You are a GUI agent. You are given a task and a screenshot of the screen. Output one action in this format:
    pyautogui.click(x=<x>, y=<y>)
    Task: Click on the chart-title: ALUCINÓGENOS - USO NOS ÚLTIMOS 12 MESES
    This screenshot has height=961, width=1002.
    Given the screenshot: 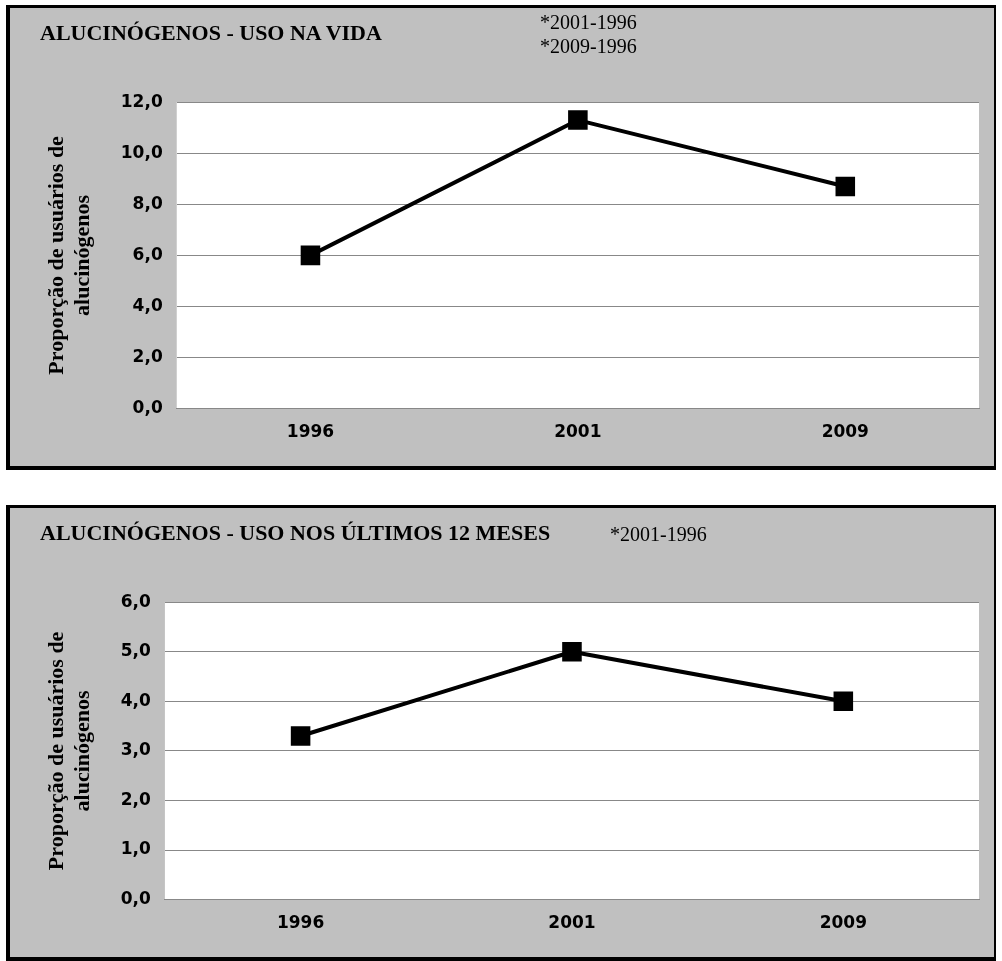 What is the action you would take?
    pyautogui.click(x=295, y=533)
    